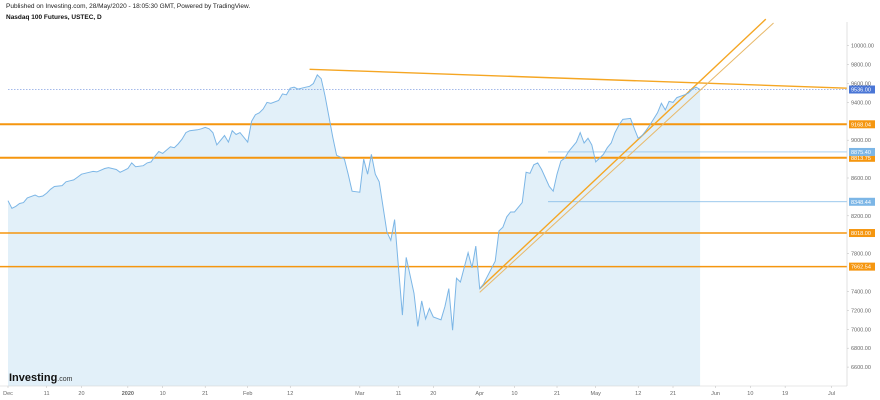  I want to click on level-tag-label: 8348.44, so click(861, 203).